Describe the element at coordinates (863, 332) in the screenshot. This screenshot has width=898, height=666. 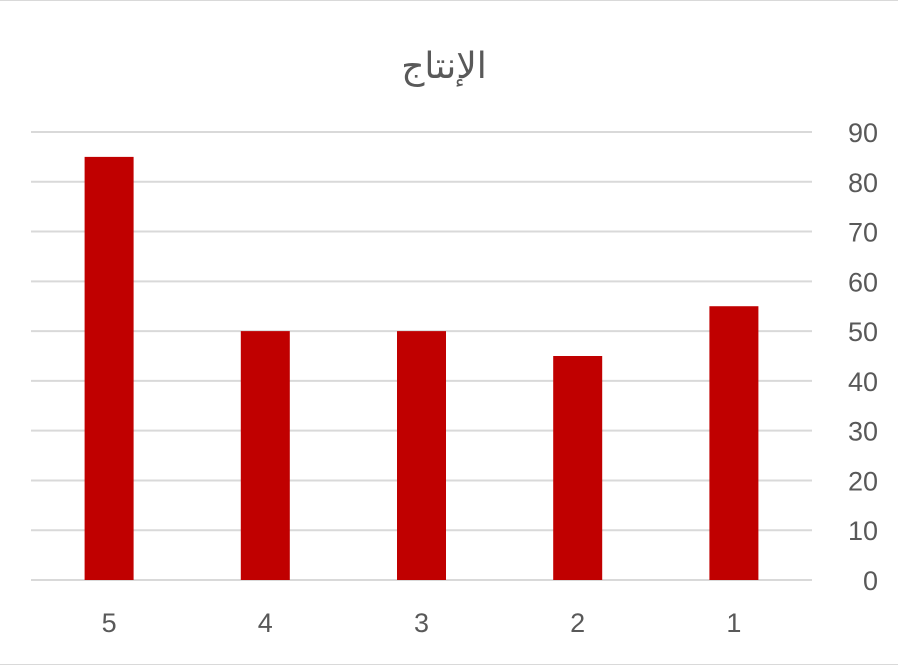
I see `y-tick-label: 50` at that location.